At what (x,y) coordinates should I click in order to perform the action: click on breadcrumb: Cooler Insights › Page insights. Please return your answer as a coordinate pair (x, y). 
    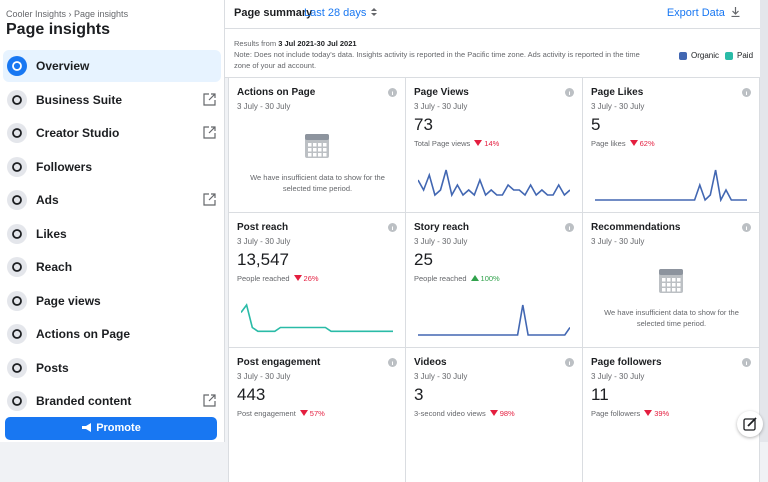
    Looking at the image, I should click on (67, 14).